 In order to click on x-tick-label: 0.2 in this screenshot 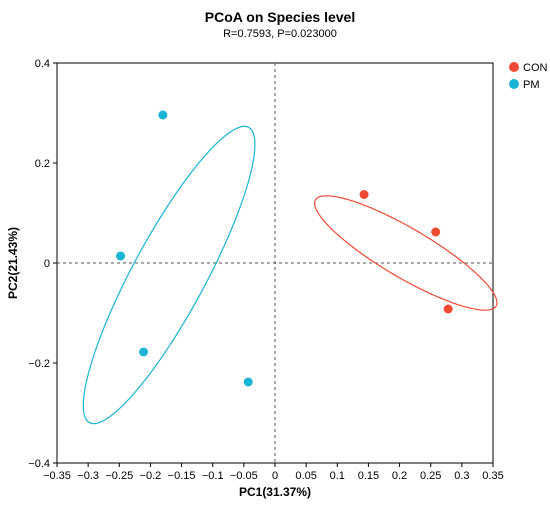, I will do `click(399, 476)`.